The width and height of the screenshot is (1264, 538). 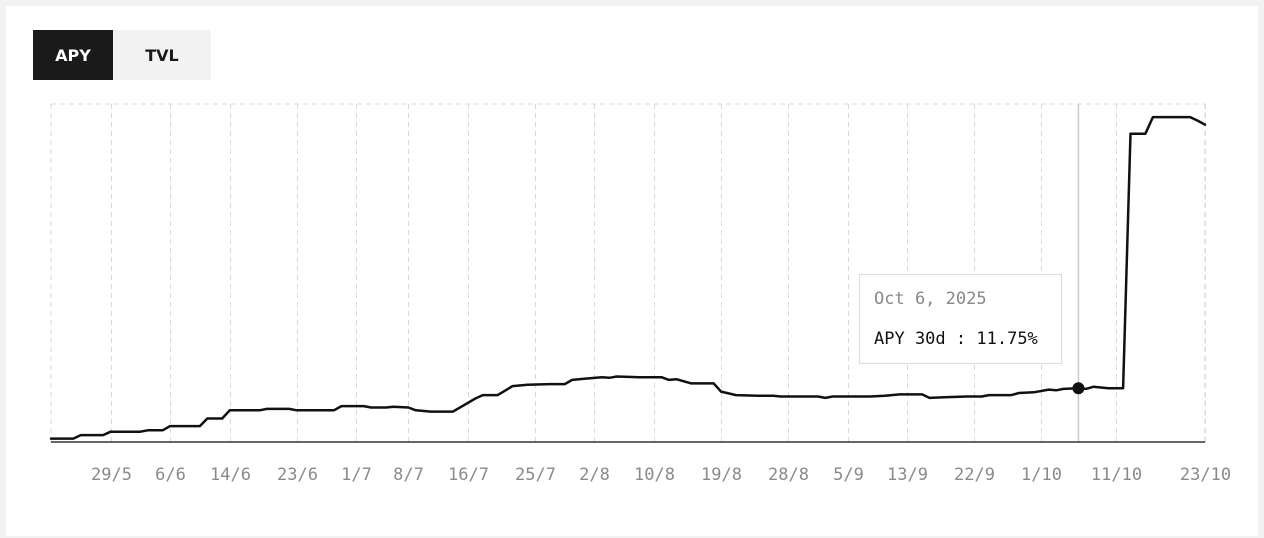 What do you see at coordinates (297, 475) in the screenshot?
I see `x-tick-label: 23/6` at bounding box center [297, 475].